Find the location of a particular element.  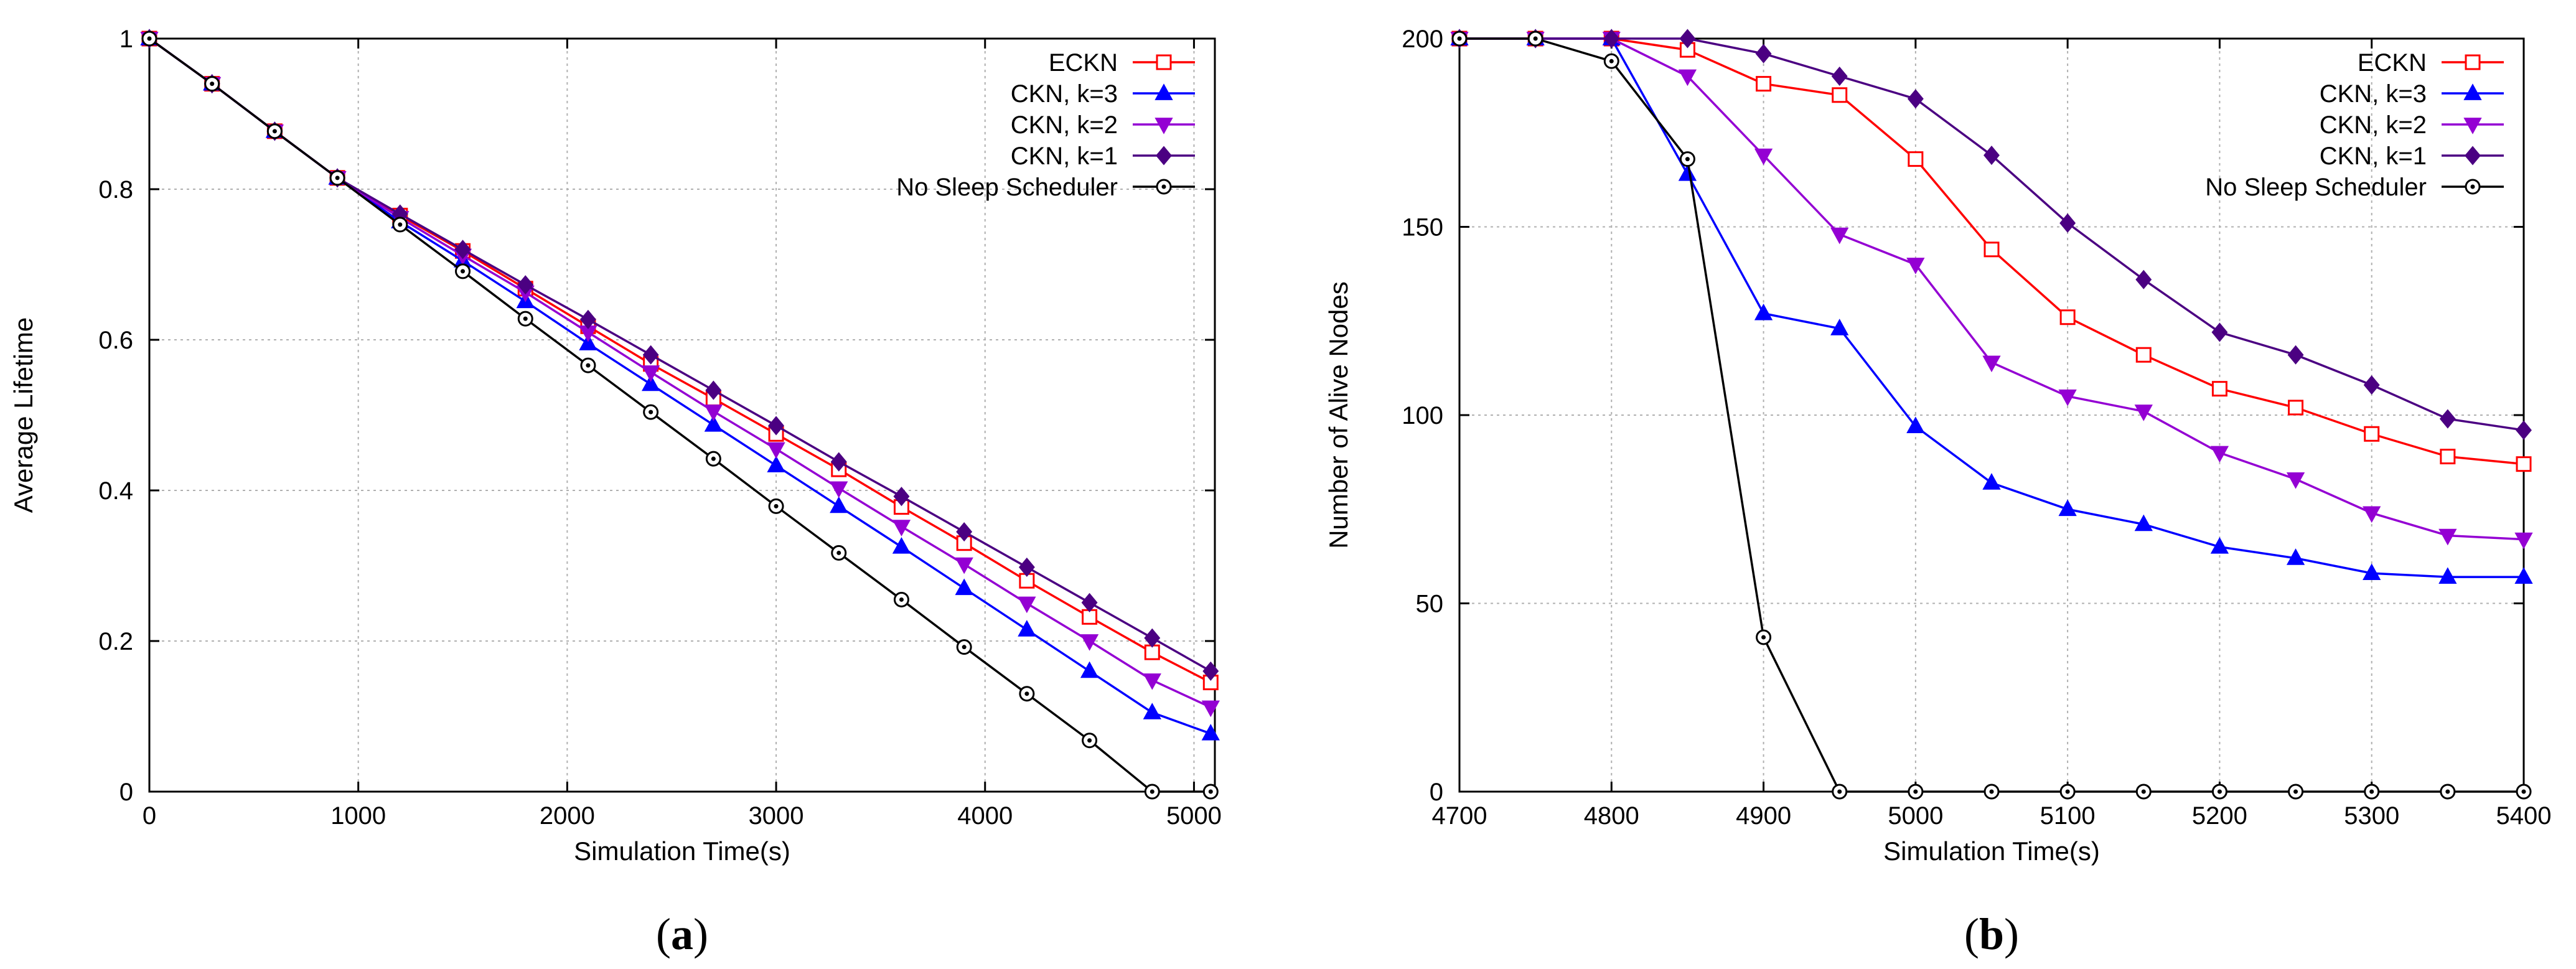

b-xtick-label-6: 5300 is located at coordinates (2371, 816).